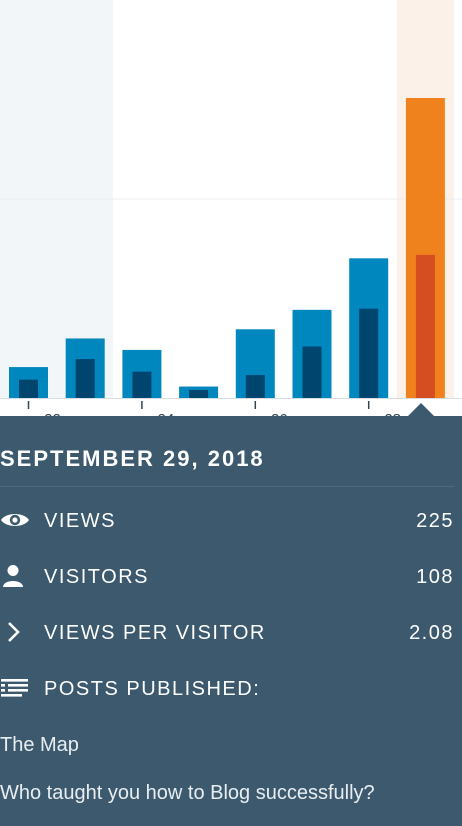 The height and width of the screenshot is (826, 462). Describe the element at coordinates (13, 576) in the screenshot. I see `person-icon` at that location.